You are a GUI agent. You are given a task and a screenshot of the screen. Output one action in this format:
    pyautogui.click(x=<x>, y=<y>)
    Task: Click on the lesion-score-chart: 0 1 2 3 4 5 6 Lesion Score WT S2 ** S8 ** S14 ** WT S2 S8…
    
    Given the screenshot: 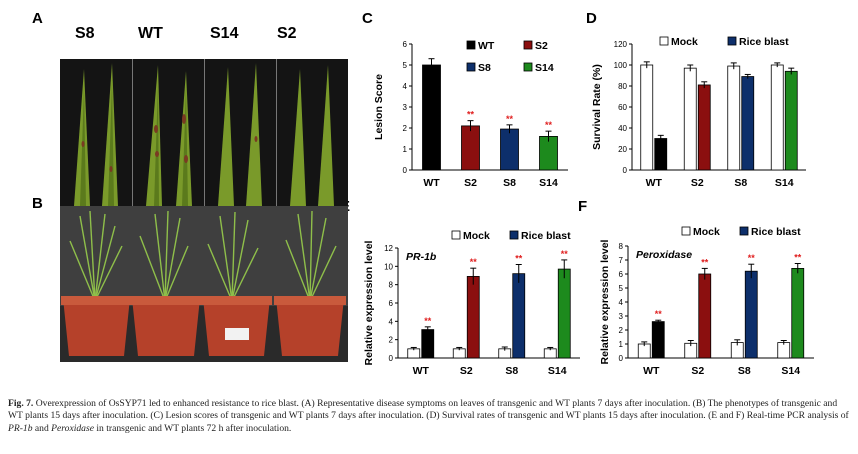 What is the action you would take?
    pyautogui.click(x=470, y=114)
    